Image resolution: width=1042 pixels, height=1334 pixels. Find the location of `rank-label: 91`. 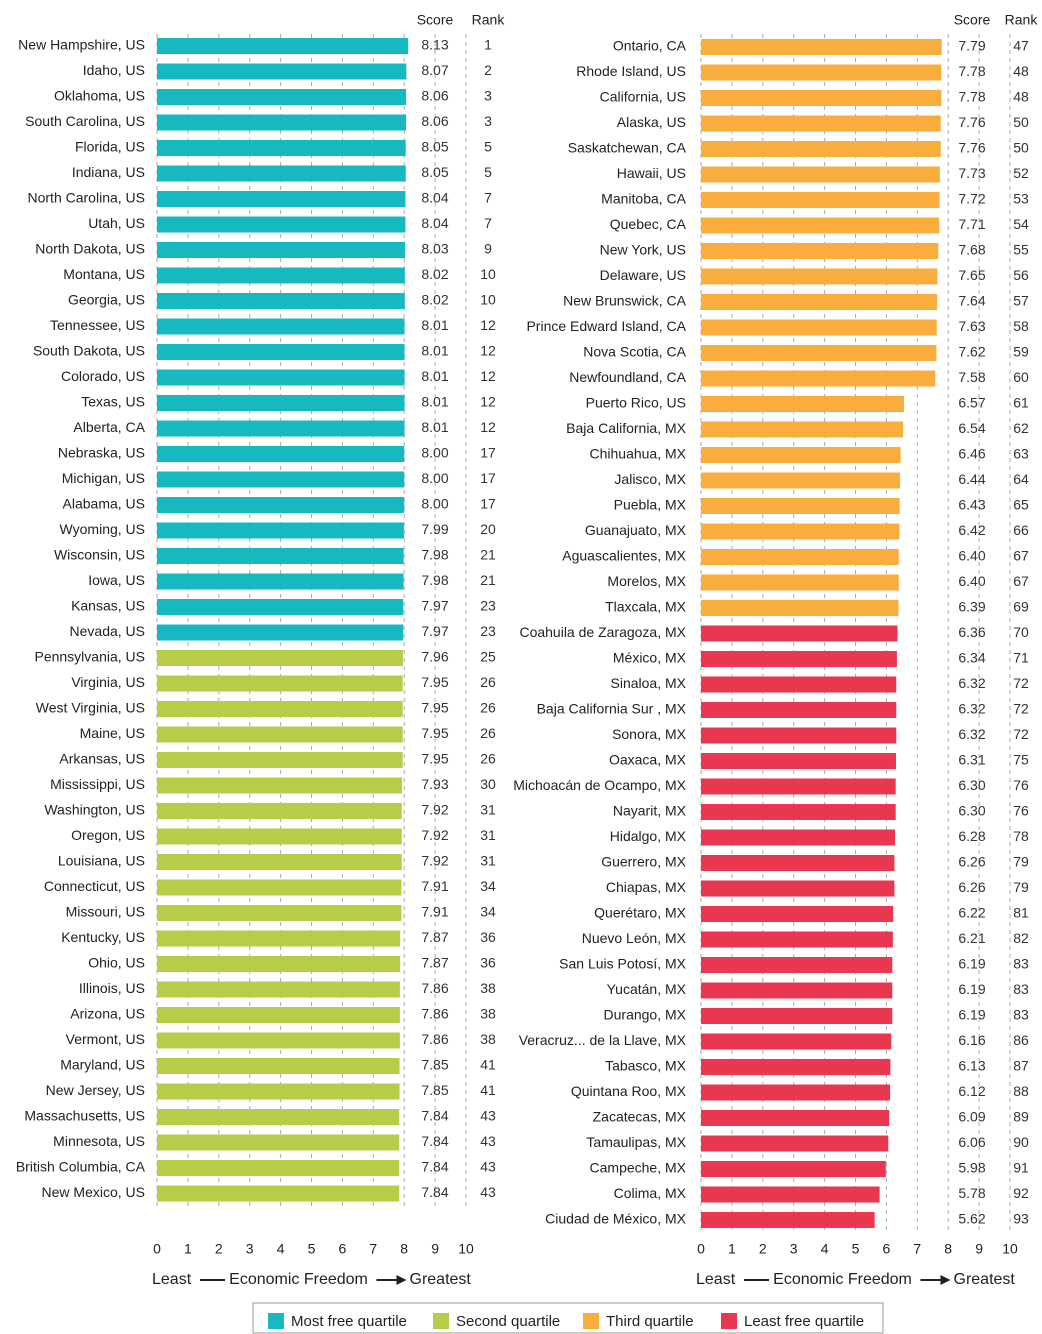

rank-label: 91 is located at coordinates (1021, 1168).